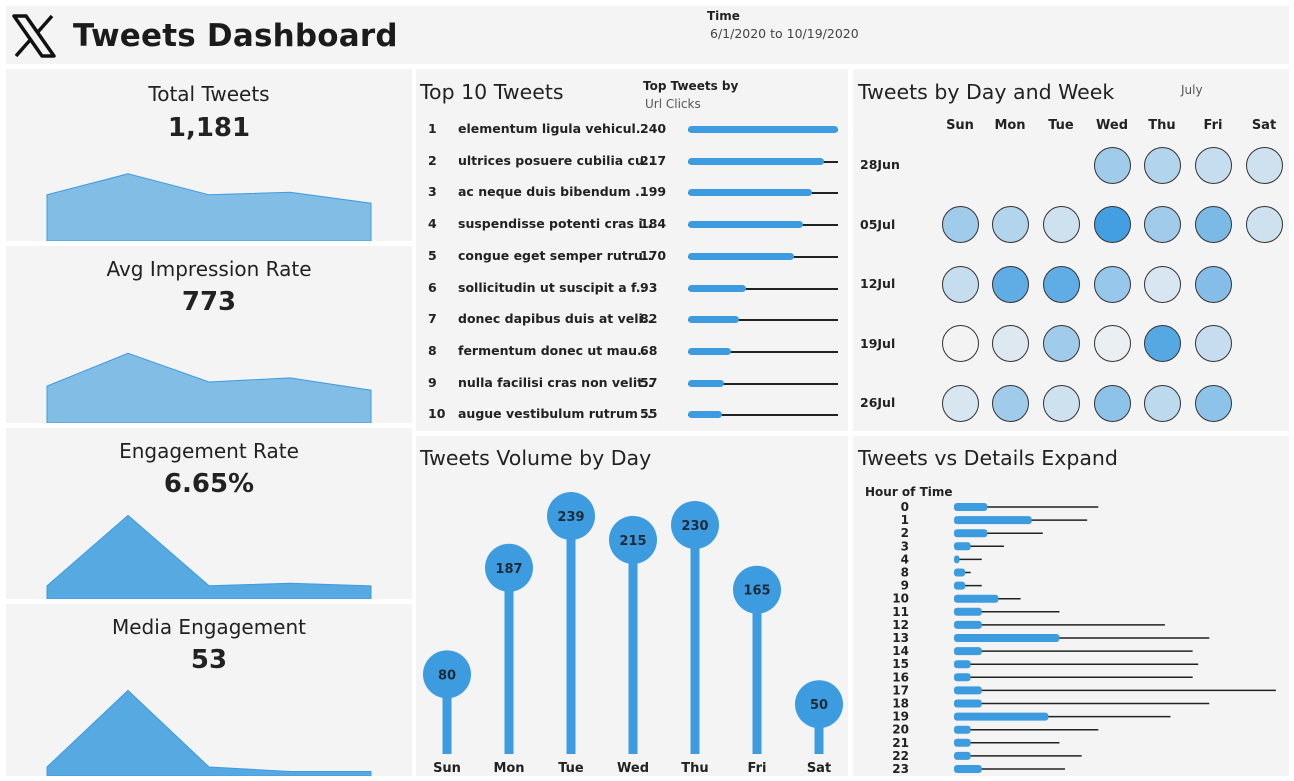  Describe the element at coordinates (784, 33) in the screenshot. I see `time-filter-value: 6/1/2020 to 10/19/2020` at that location.